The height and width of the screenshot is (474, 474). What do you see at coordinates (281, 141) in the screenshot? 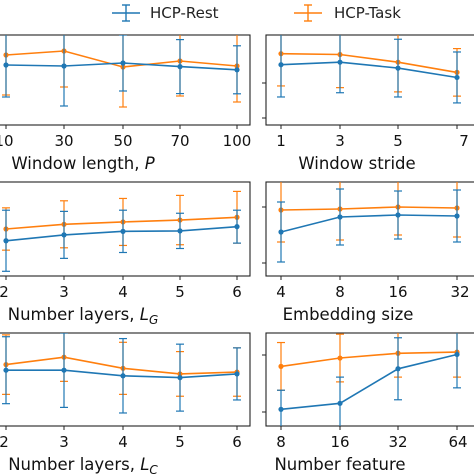
I see `x-tick-label: 1` at bounding box center [281, 141].